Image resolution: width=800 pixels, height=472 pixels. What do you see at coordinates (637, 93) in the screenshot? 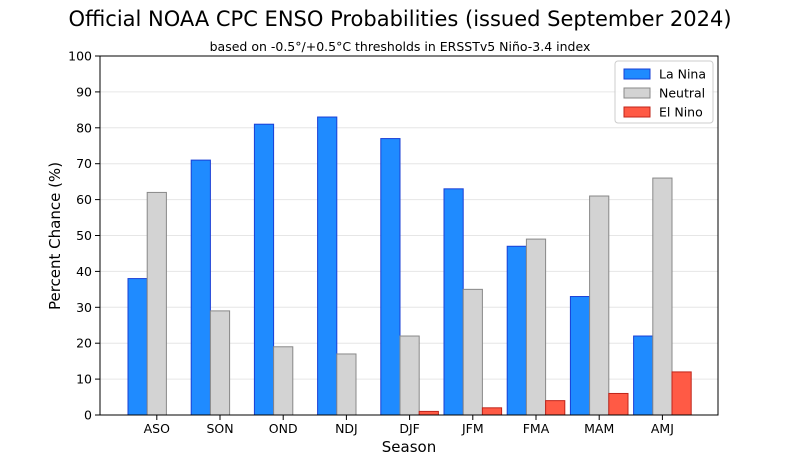
I see `legend-swatch-neutral` at bounding box center [637, 93].